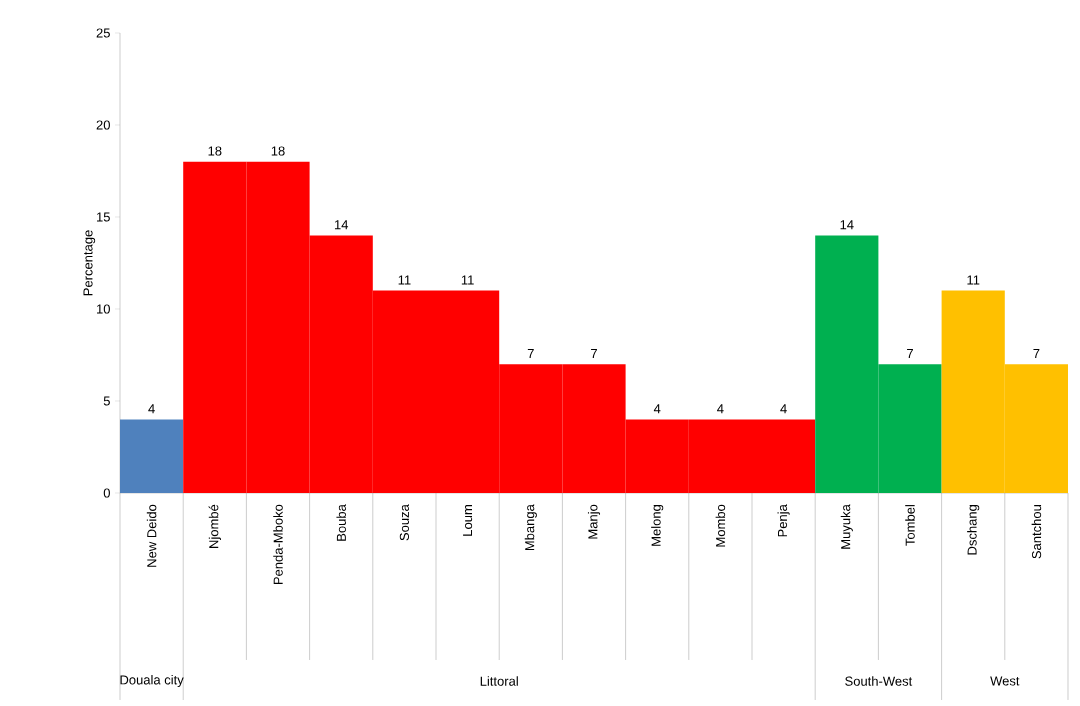 The image size is (1080, 706). What do you see at coordinates (846, 526) in the screenshot?
I see `x-tick-label: Muyuka` at bounding box center [846, 526].